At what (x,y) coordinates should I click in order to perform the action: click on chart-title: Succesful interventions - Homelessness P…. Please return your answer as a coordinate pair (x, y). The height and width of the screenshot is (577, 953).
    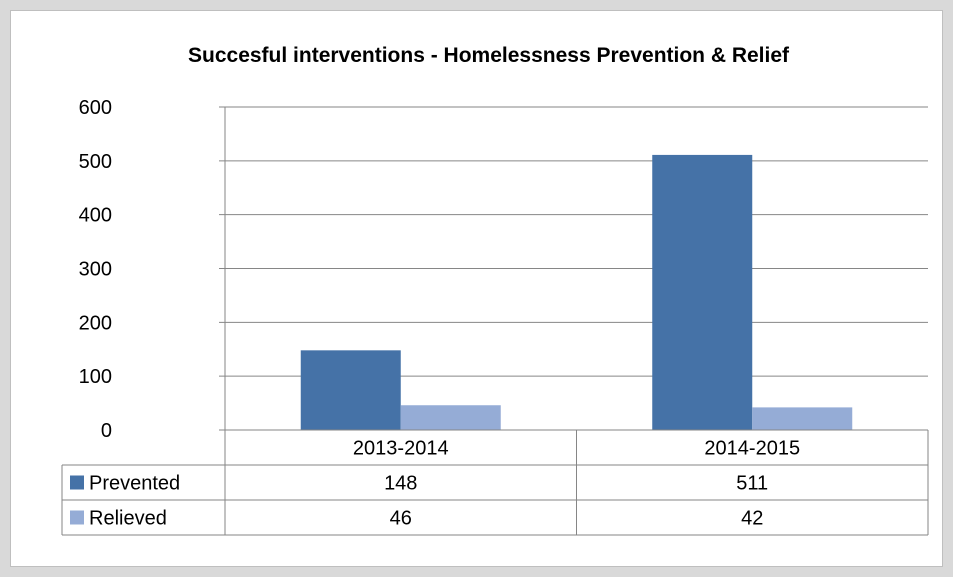
    Looking at the image, I should click on (489, 55).